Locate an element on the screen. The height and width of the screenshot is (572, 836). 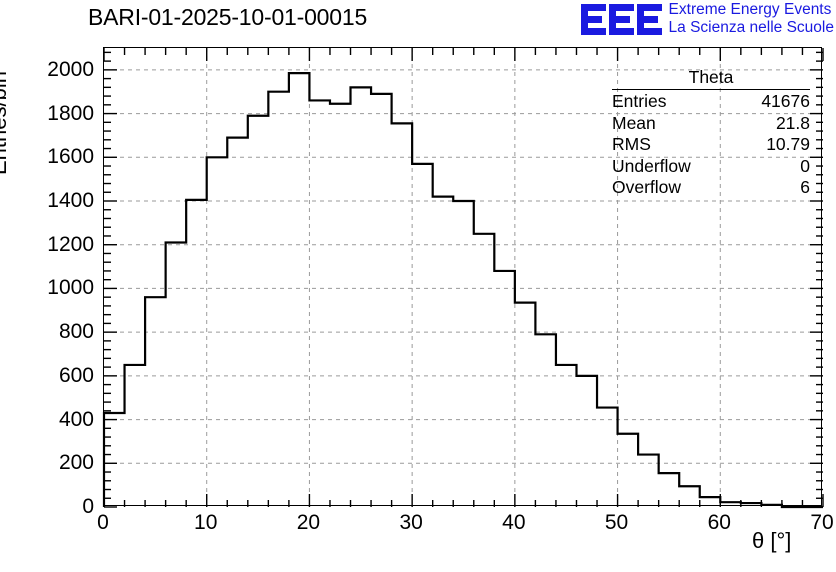
y-tick-label: 800 is located at coordinates (76, 332).